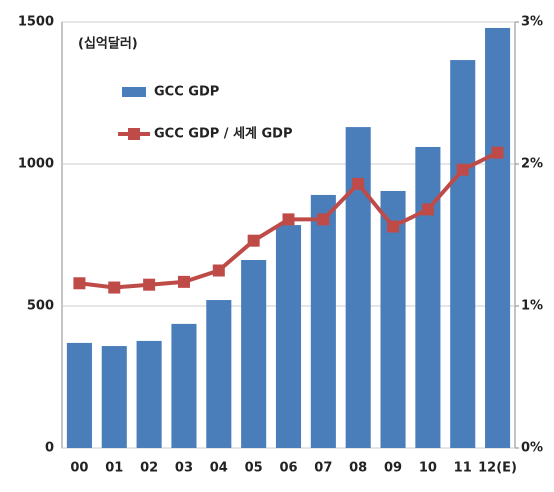  I want to click on x-tick-label: 06, so click(288, 468).